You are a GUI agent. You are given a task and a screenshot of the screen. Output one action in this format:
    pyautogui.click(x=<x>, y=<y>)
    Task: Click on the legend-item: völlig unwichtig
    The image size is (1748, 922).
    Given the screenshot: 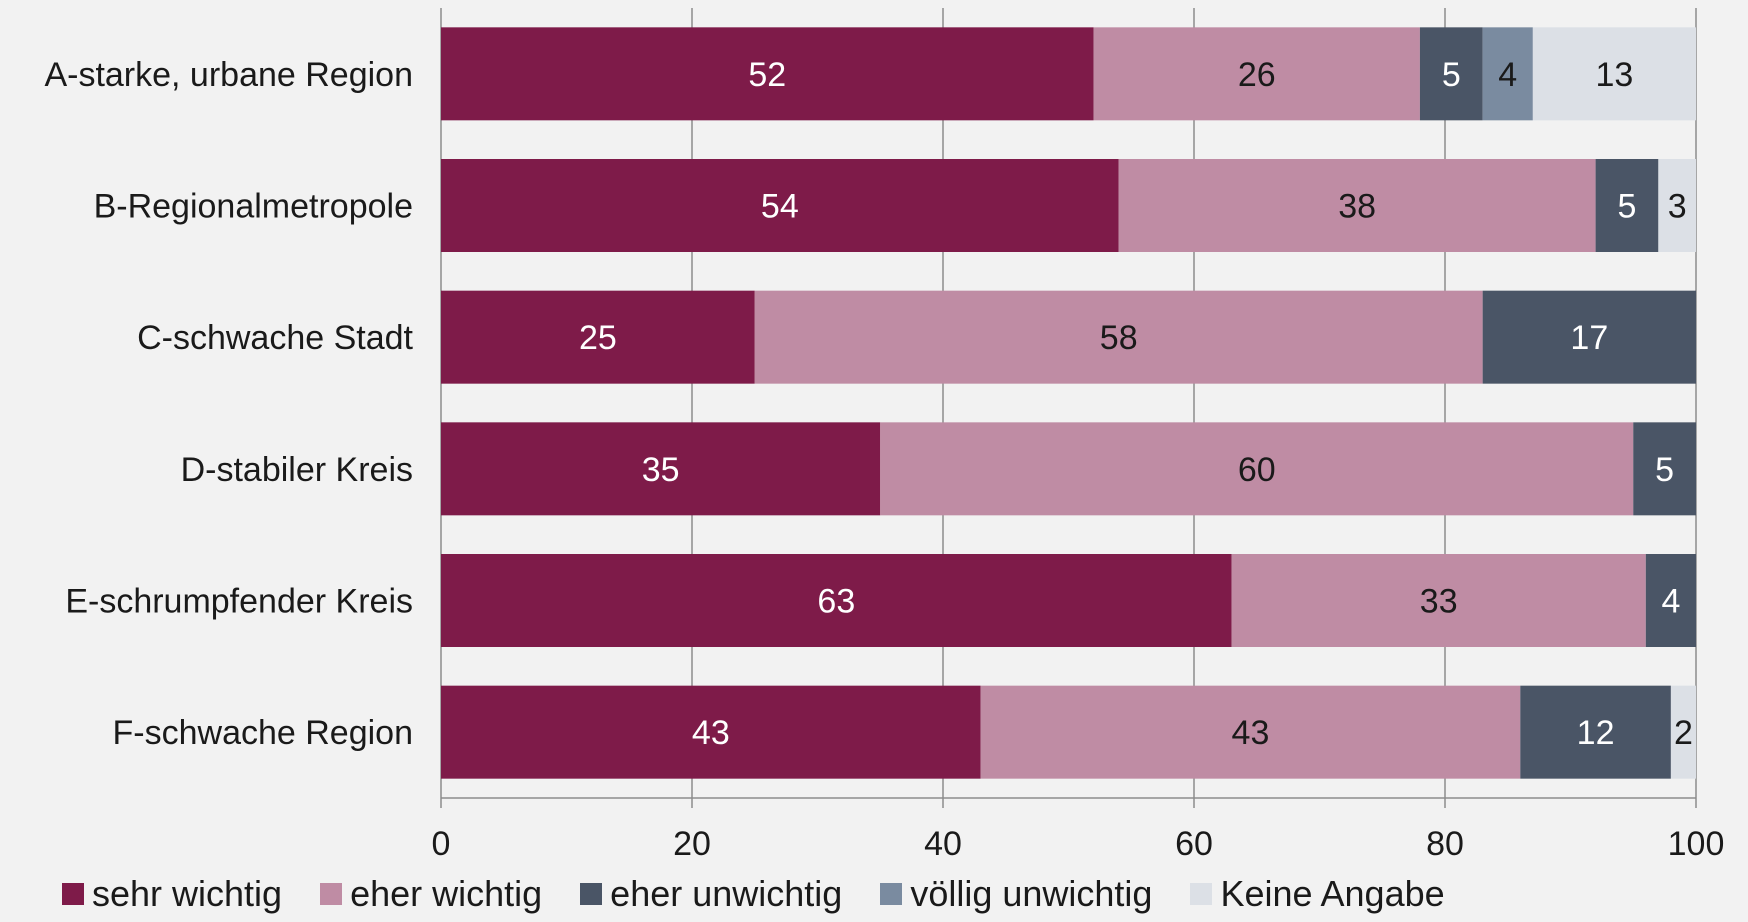 What is the action you would take?
    pyautogui.click(x=1016, y=894)
    